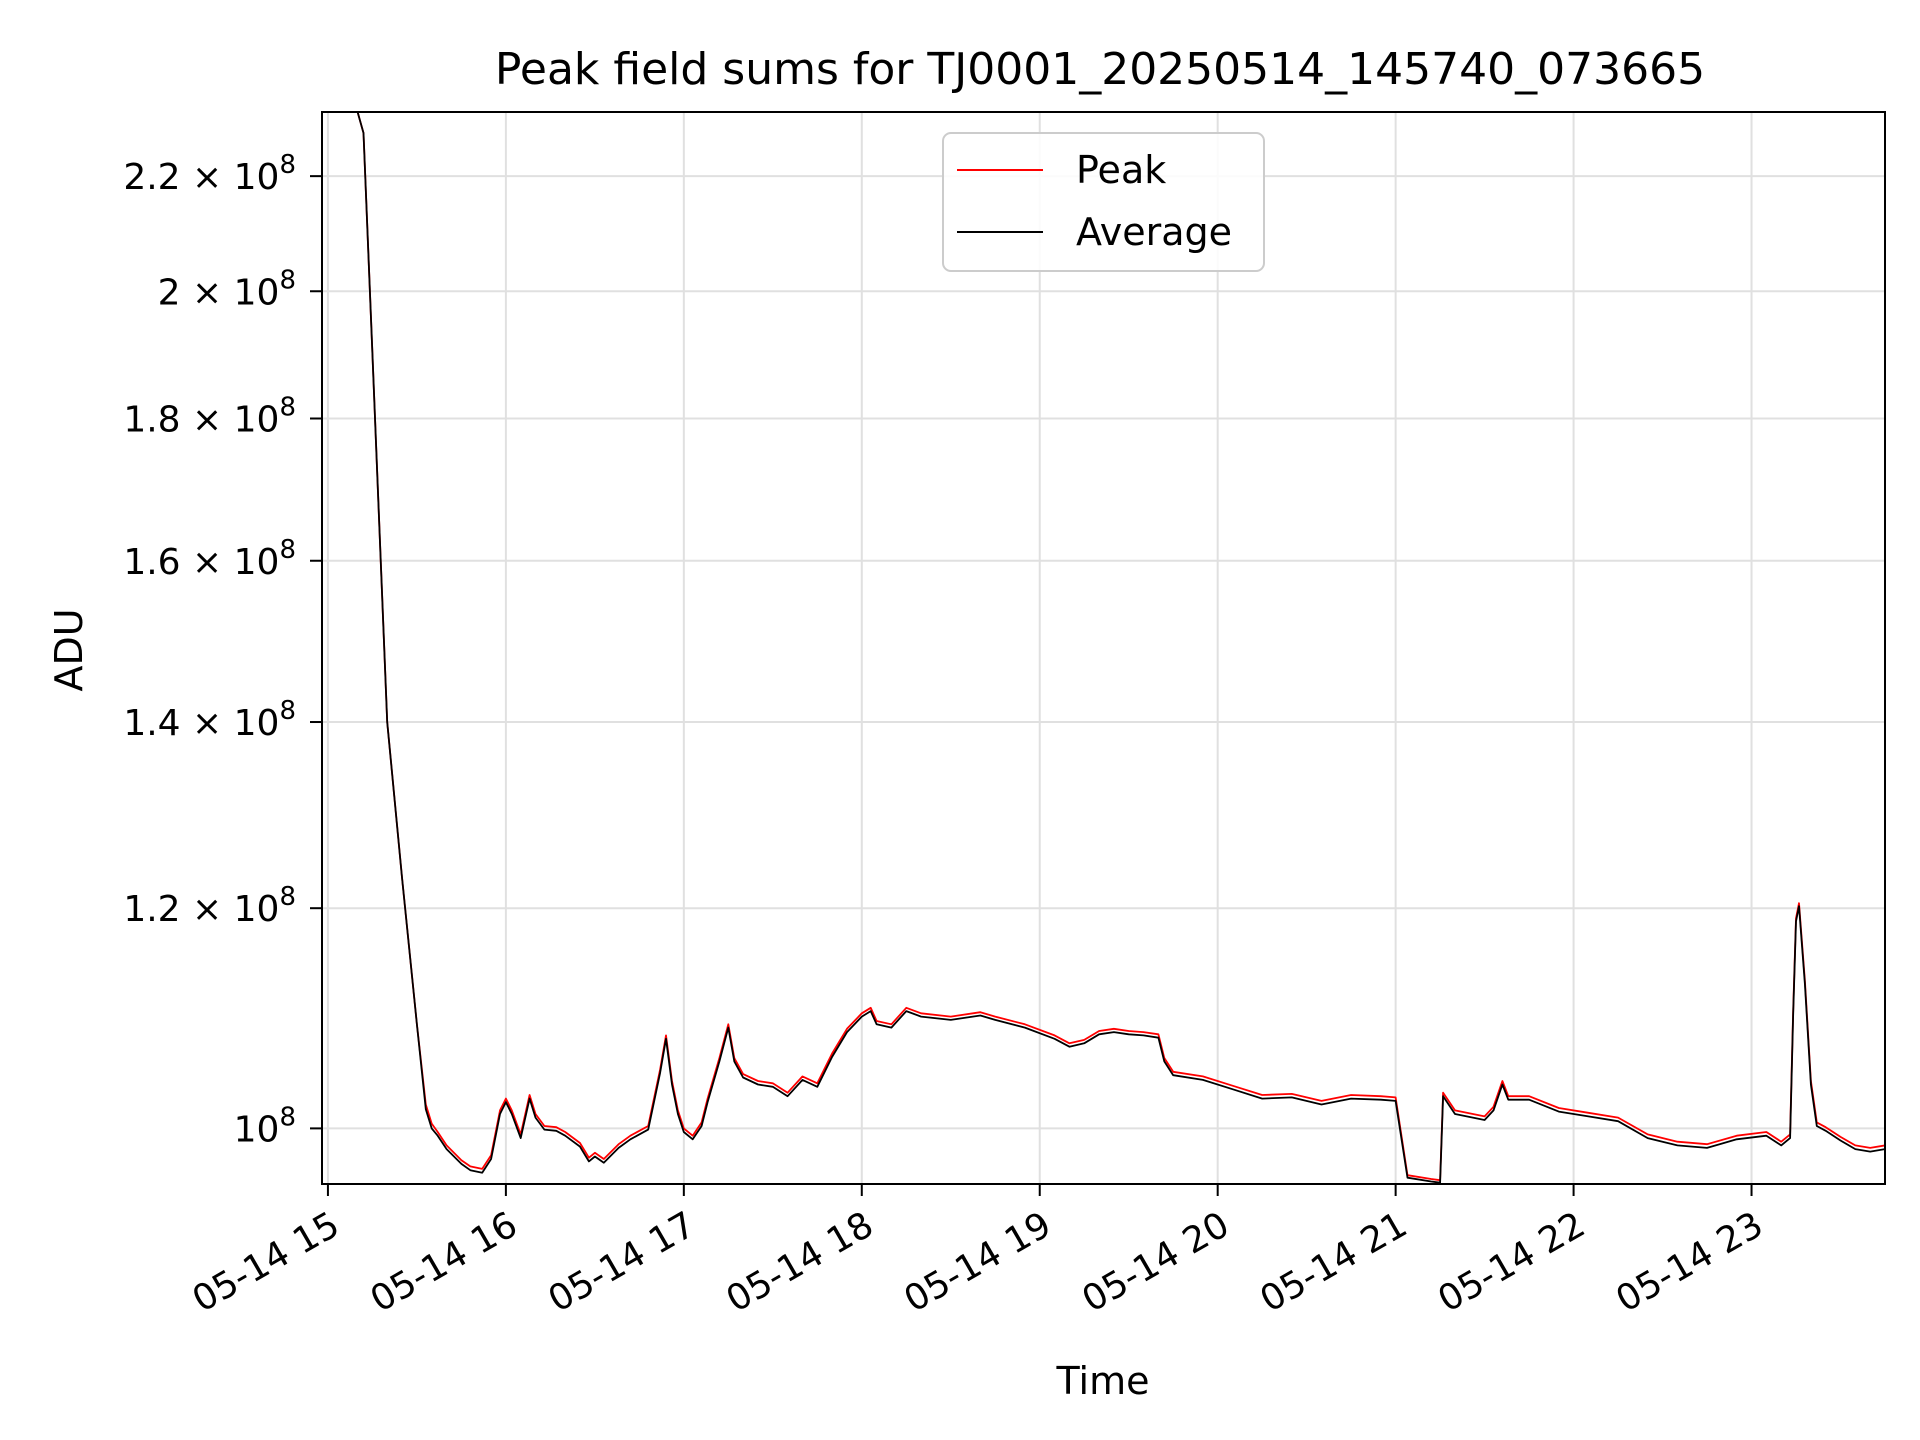 This screenshot has width=1920, height=1440. Describe the element at coordinates (1103, 1381) in the screenshot. I see `x-axis-label: Time` at that location.